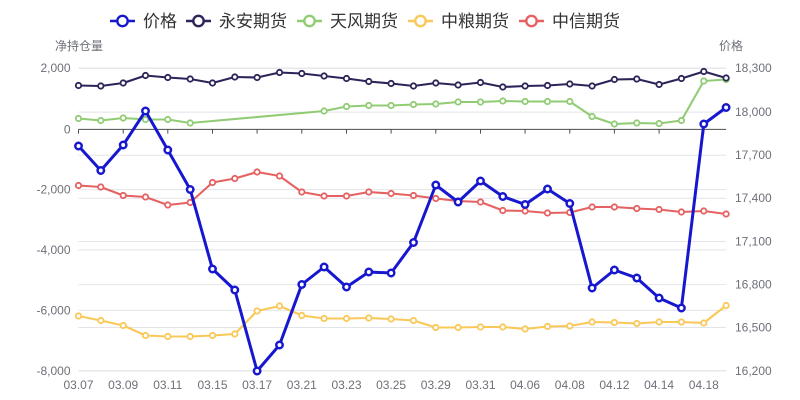  What do you see at coordinates (53, 190) in the screenshot?
I see `svg-text: -2,000` at bounding box center [53, 190].